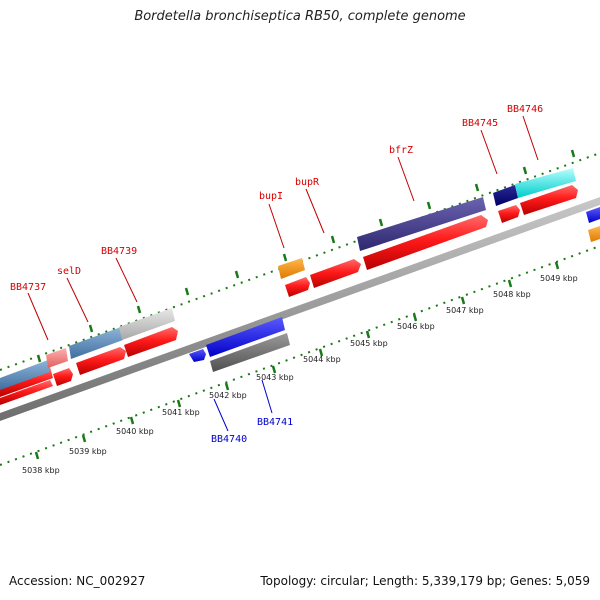  Describe the element at coordinates (28, 287) in the screenshot. I see `gene-label-bb4737: BB4737` at that location.